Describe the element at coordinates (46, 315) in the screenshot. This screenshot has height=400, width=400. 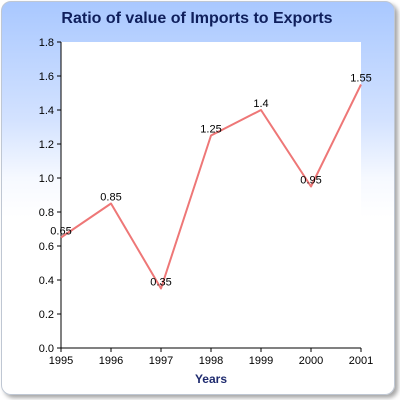
I see `y-tick-label: 0.2` at that location.